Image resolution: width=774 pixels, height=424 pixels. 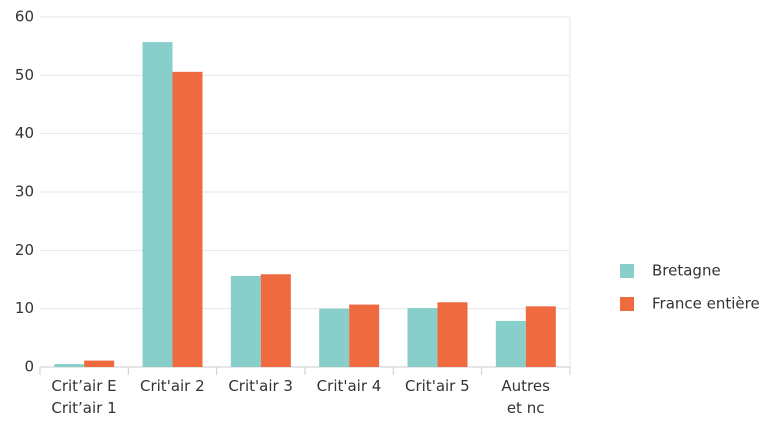 What do you see at coordinates (525, 397) in the screenshot?
I see `x-tick-label: Autres et nc` at bounding box center [525, 397].